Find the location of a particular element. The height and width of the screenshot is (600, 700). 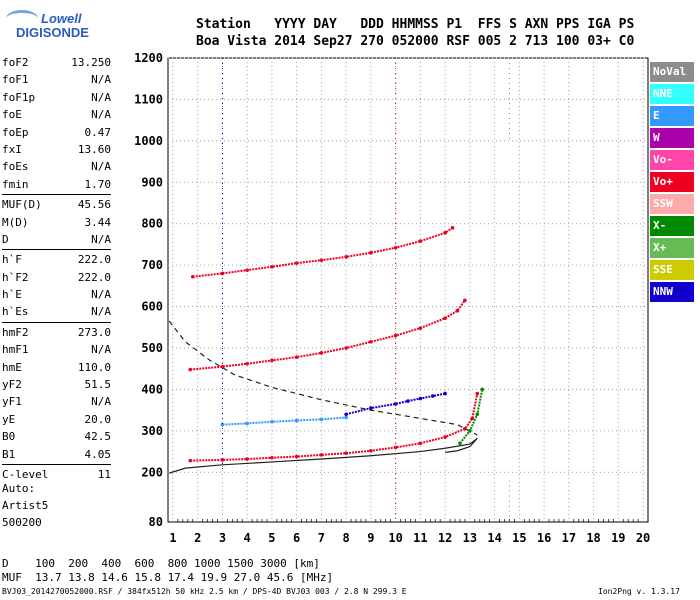

param-label: h`F is located at coordinates (12, 260).